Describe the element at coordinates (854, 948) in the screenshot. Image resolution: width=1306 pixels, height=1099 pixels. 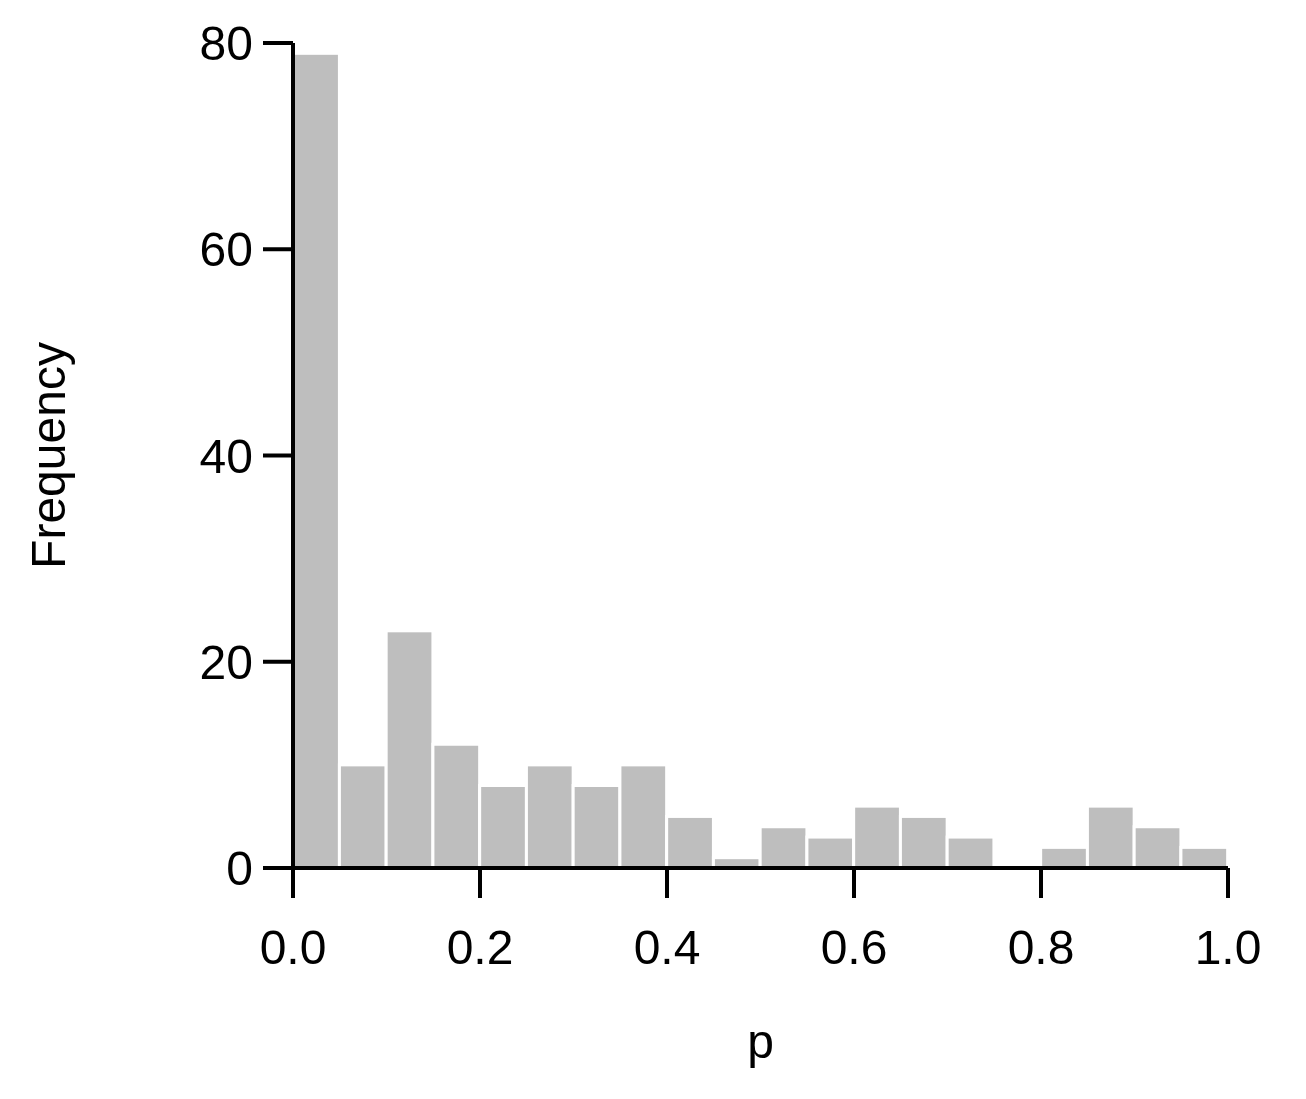
I see `x-tick-label: 0.6` at that location.